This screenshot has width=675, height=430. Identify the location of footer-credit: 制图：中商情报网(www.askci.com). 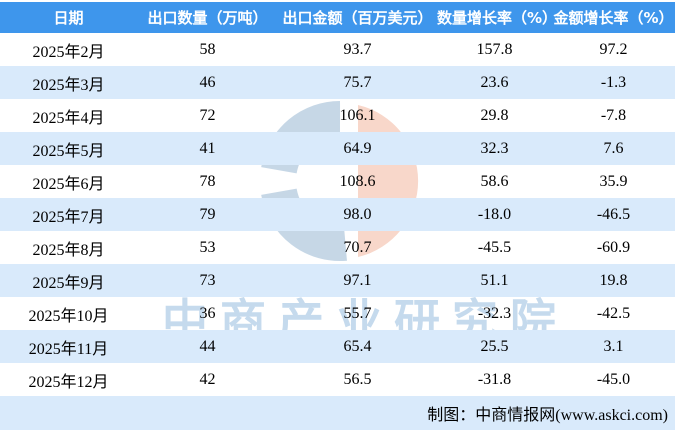
(547, 415).